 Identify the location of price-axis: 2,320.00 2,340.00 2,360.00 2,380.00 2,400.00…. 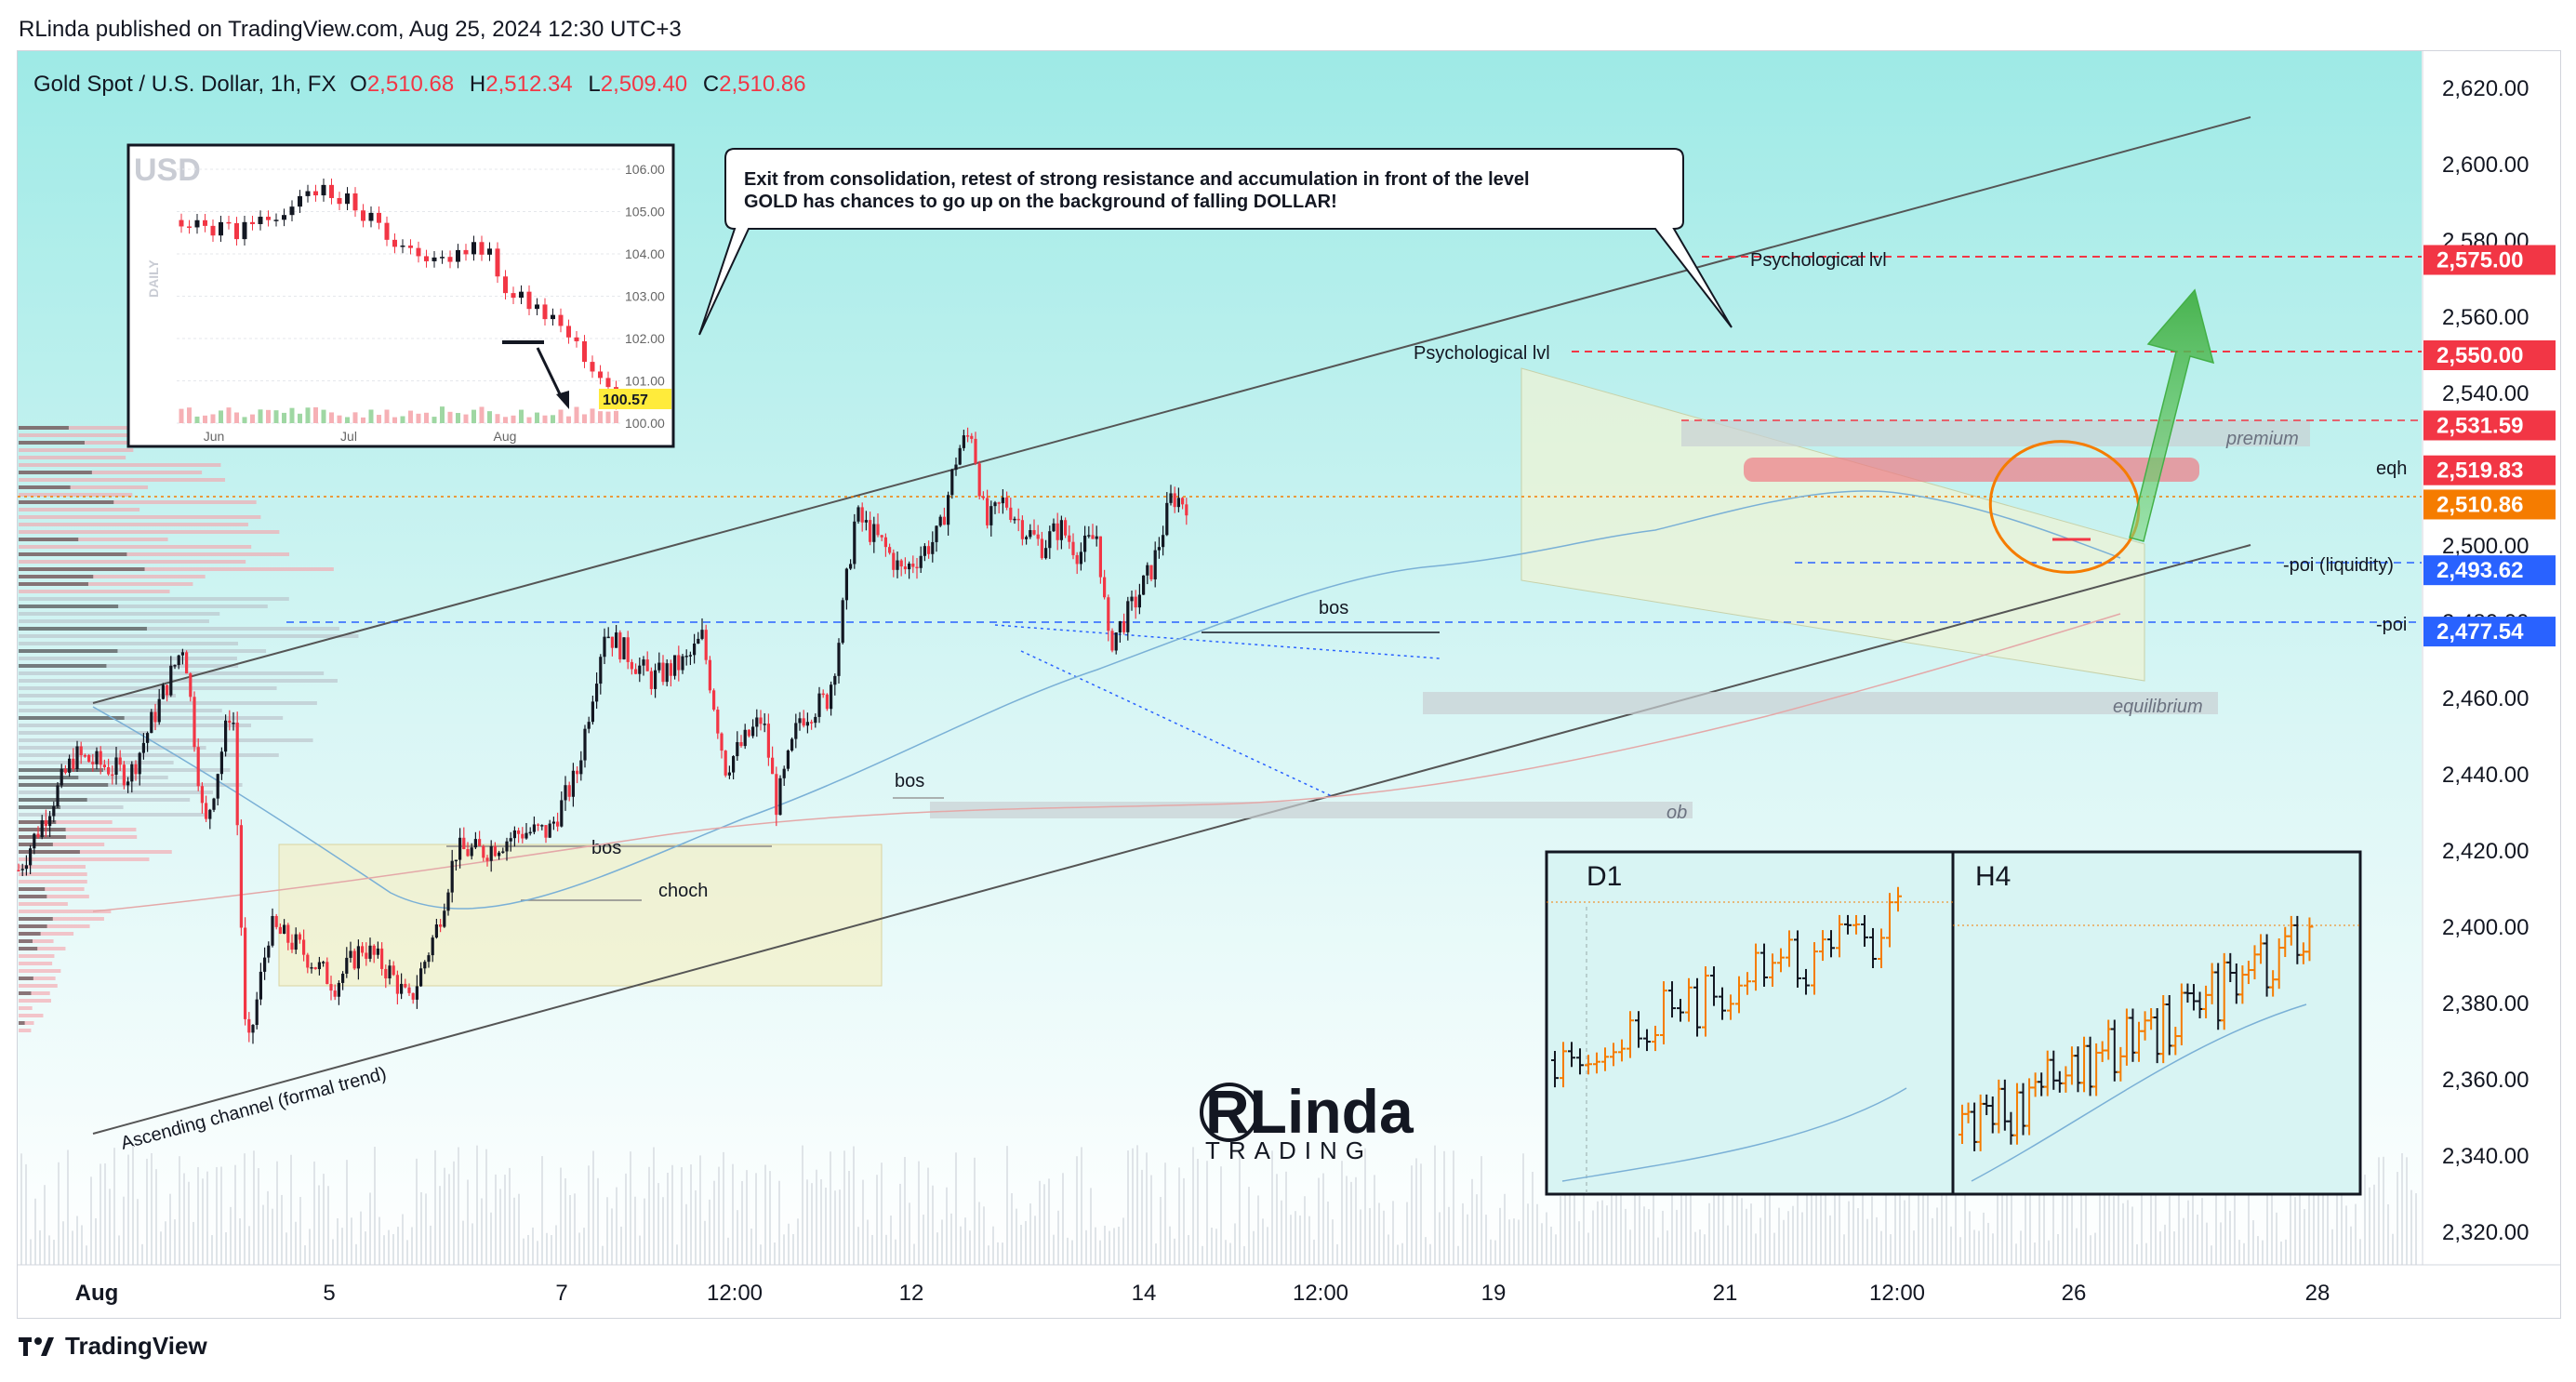
(2485, 660).